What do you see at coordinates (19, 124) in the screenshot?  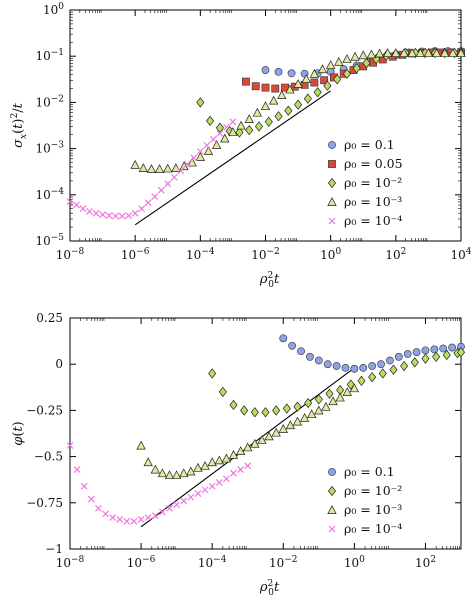 I see `y-axis-label: σx(t)2/t` at bounding box center [19, 124].